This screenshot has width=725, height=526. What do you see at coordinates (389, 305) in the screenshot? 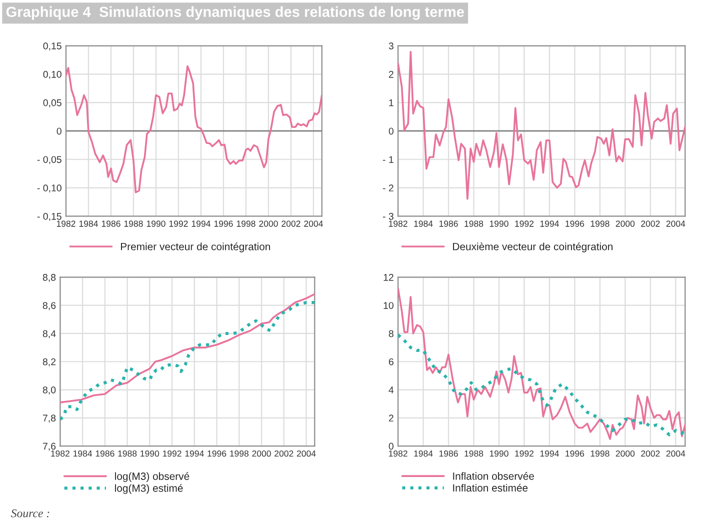
I see `y-tick-label: 10` at bounding box center [389, 305].